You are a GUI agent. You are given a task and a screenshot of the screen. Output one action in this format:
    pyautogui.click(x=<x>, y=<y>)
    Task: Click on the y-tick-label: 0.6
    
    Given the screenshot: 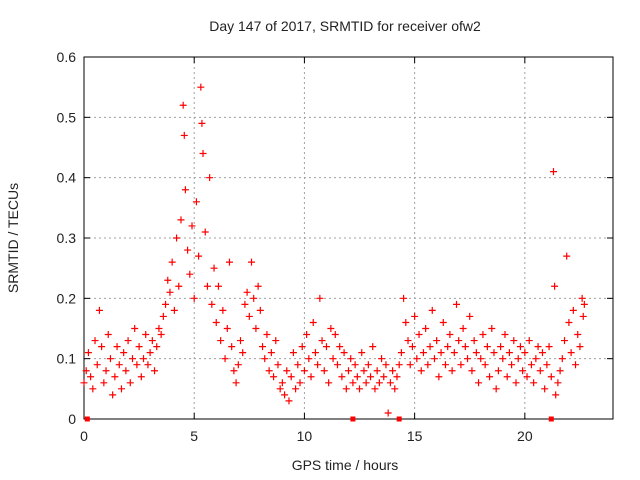 What is the action you would take?
    pyautogui.click(x=67, y=57)
    